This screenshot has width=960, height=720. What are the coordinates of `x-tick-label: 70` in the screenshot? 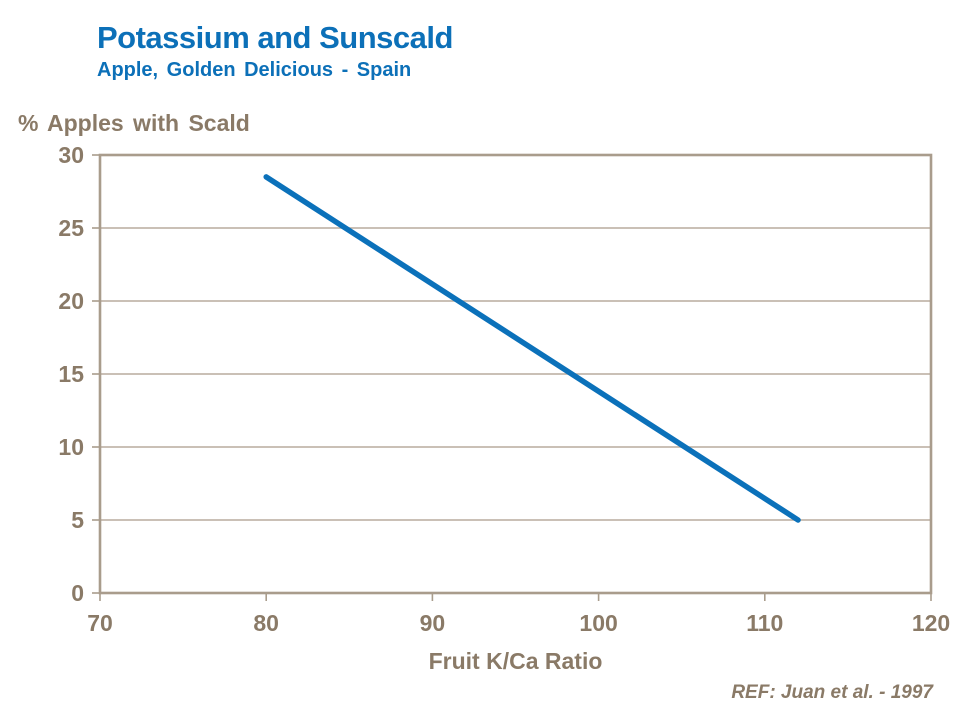 It's located at (100, 623).